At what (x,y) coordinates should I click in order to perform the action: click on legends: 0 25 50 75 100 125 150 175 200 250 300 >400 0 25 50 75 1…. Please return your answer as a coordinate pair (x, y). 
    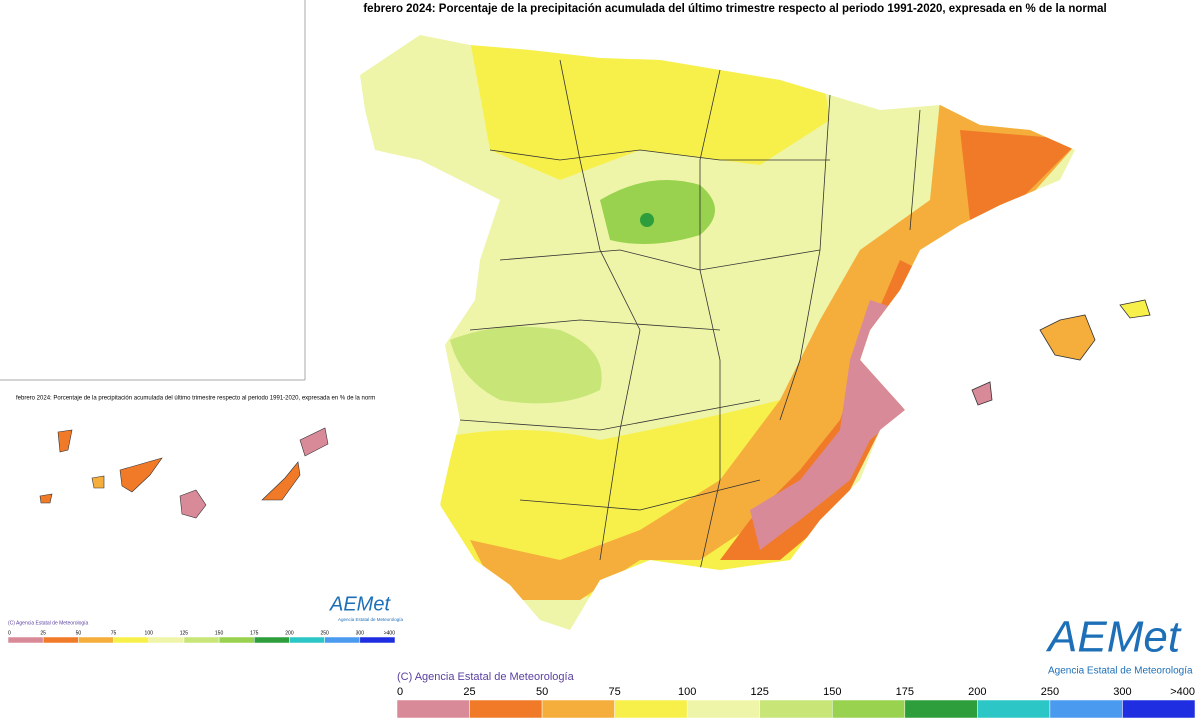
    Looking at the image, I should click on (601, 674).